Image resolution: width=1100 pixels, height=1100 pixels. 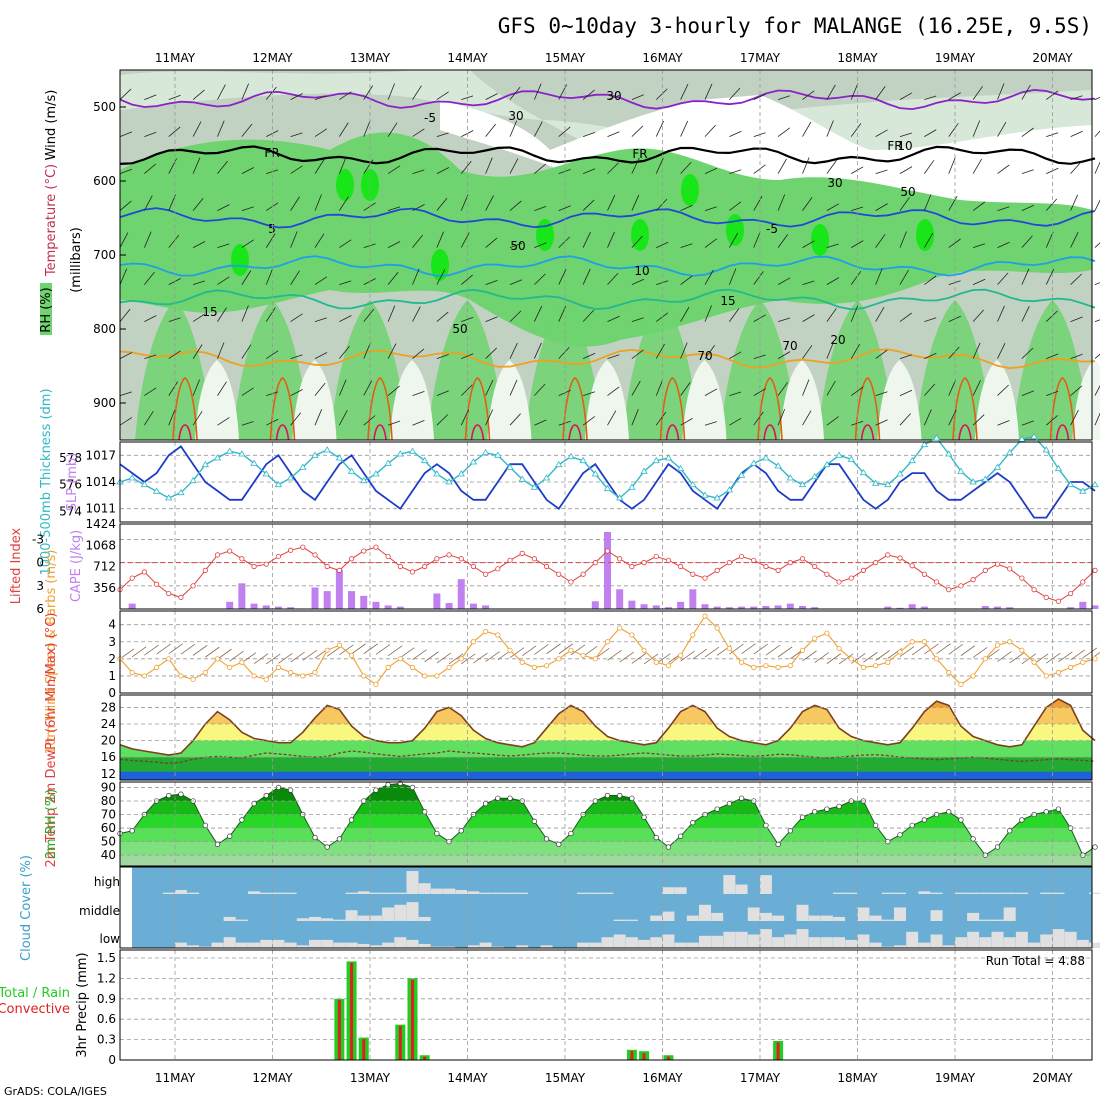 I want to click on dewpoint-line, so click(x=607, y=757).